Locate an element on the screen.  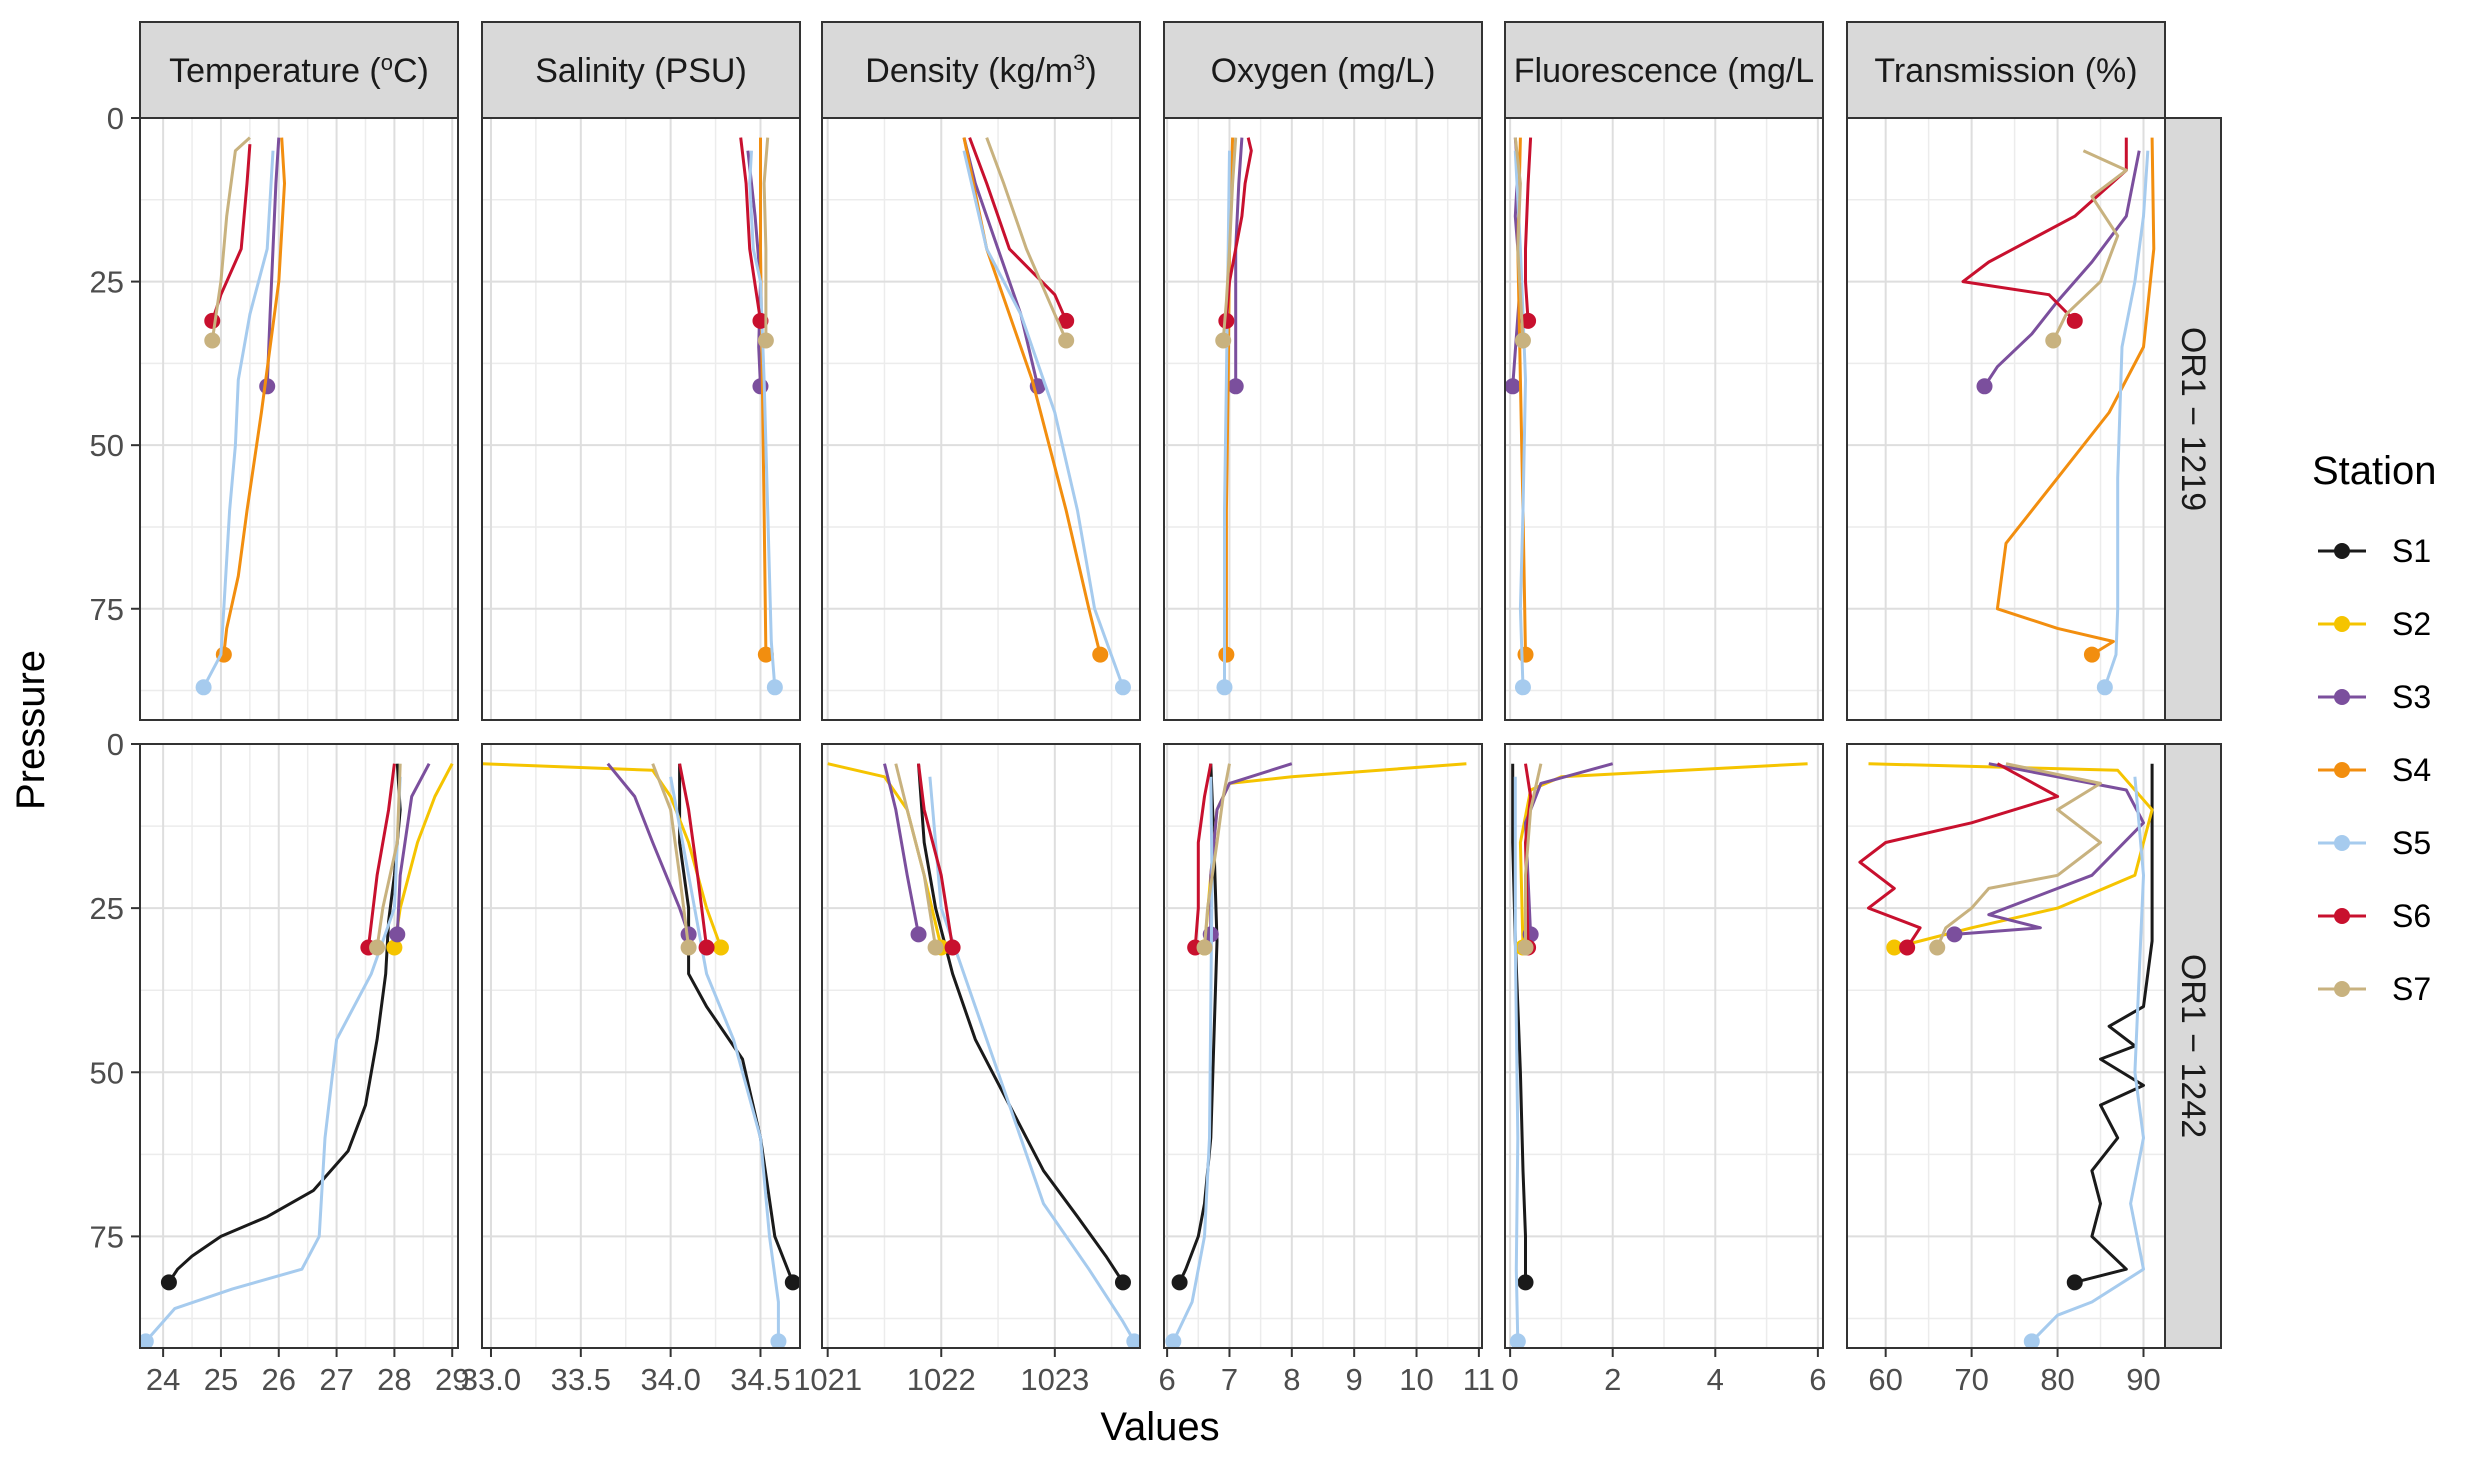
x-tick-label: 1022 is located at coordinates (941, 1379).